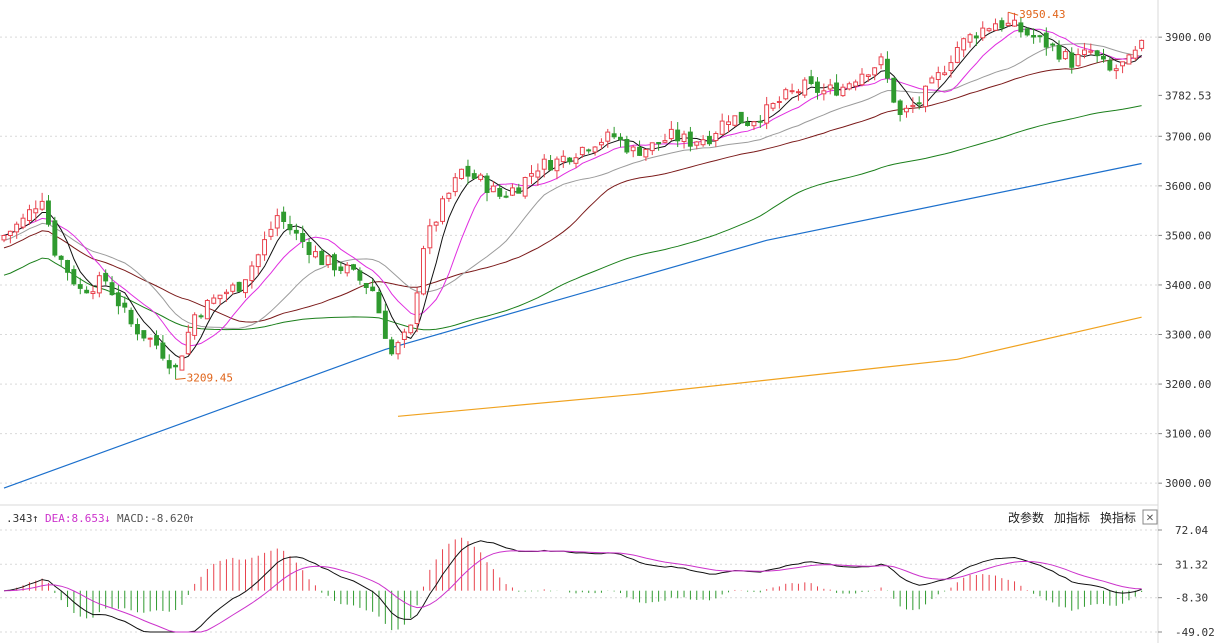  What do you see at coordinates (1072, 517) in the screenshot?
I see `add-indicator-button: 加指标` at bounding box center [1072, 517].